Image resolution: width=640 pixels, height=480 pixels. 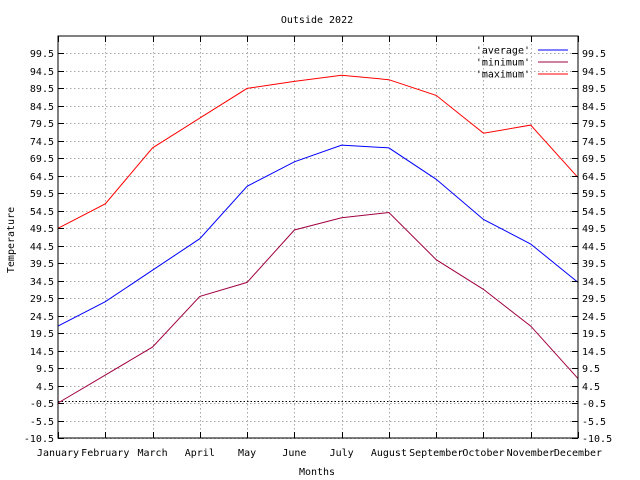 I want to click on y-tick-label-left: 29.5, so click(x=42, y=299).